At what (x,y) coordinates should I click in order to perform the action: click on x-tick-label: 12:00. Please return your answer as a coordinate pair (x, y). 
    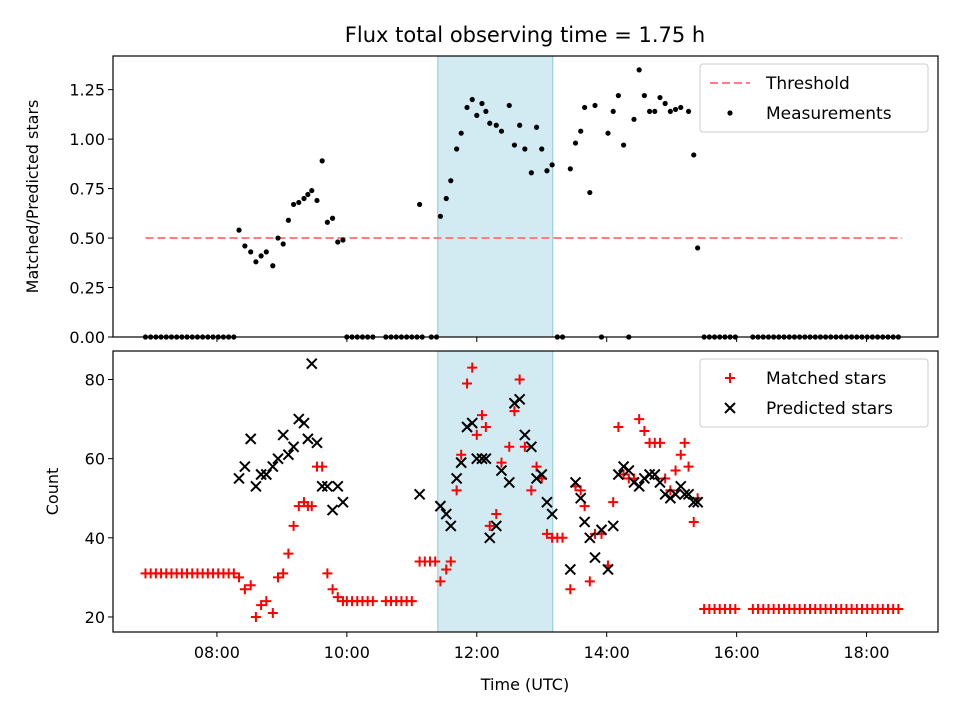
    Looking at the image, I should click on (477, 652).